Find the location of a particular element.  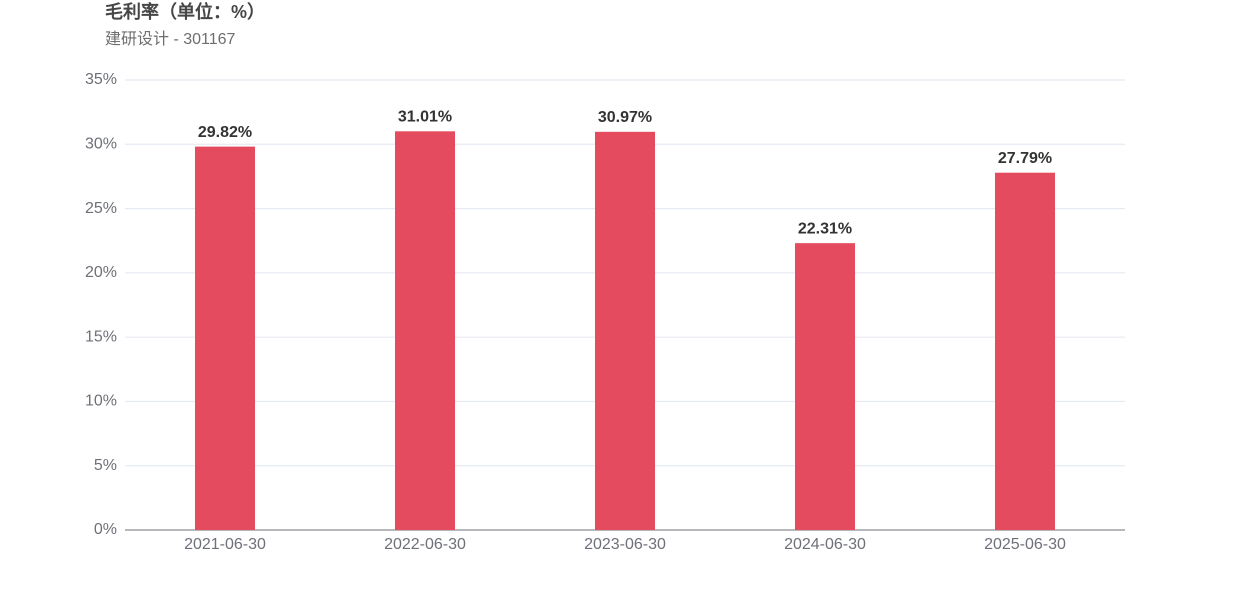

value-label: 22.31% is located at coordinates (825, 228).